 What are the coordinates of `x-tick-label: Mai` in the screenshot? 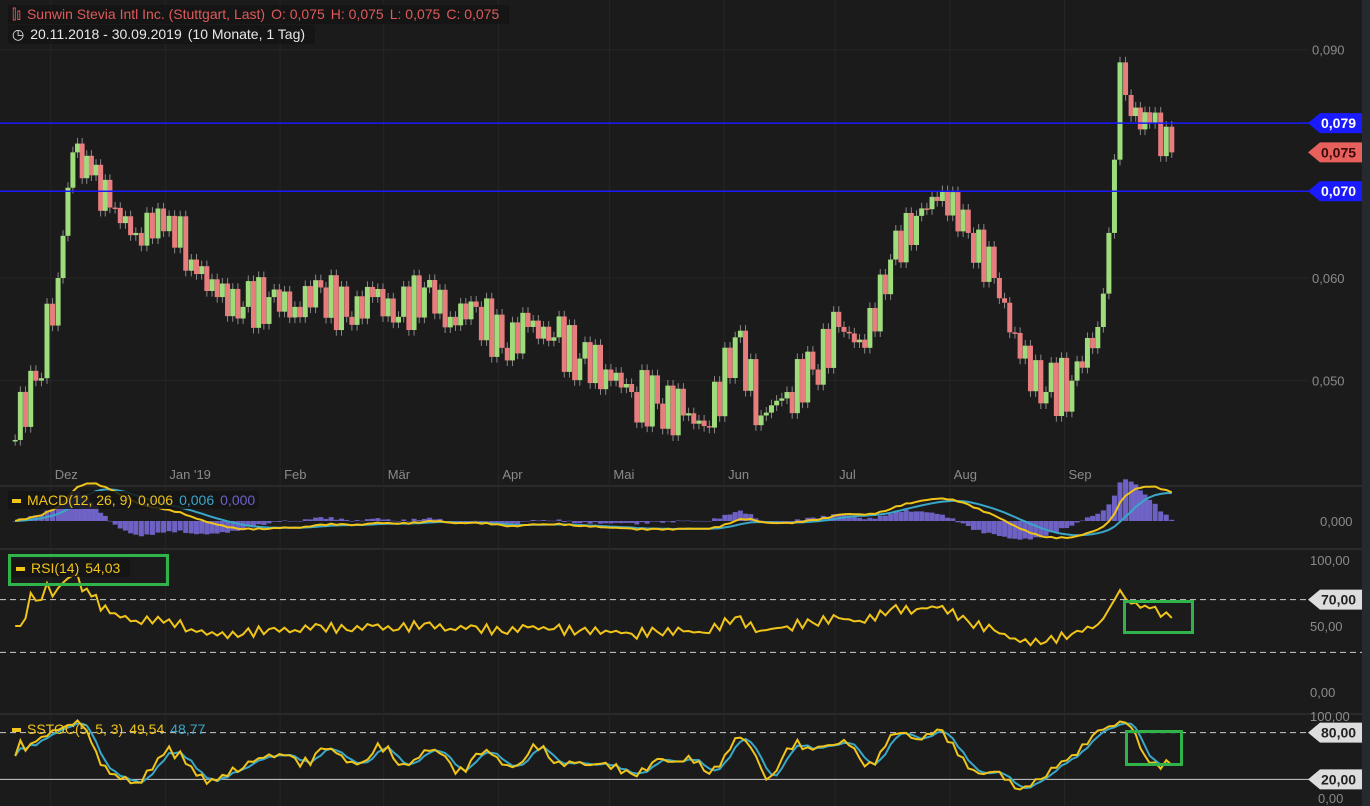 It's located at (623, 474).